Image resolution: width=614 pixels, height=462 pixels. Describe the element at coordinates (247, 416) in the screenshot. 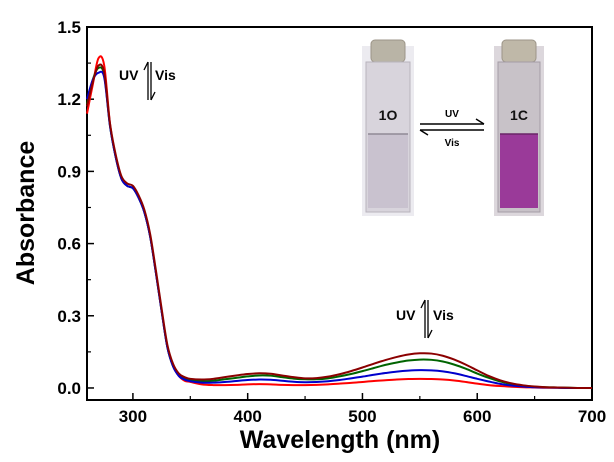

I see `x-tick-label: 400` at that location.